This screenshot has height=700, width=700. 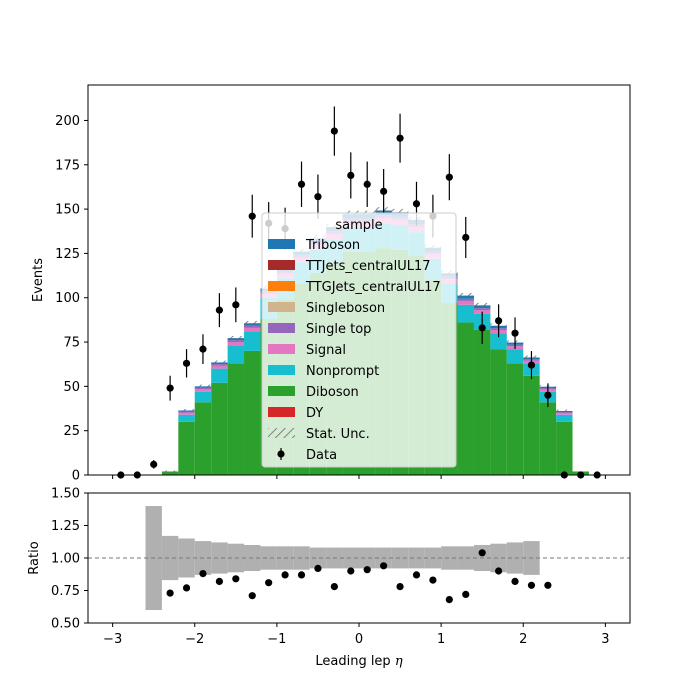 I want to click on legend-entry: Diboson, so click(x=313, y=392).